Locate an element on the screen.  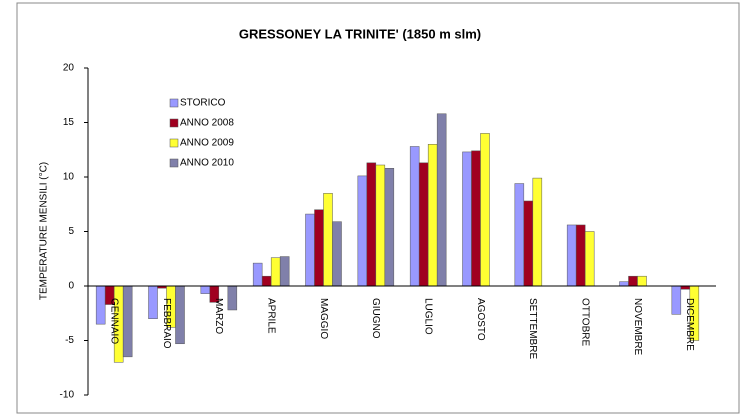
x-tick-label: GIUGNO is located at coordinates (375, 318).